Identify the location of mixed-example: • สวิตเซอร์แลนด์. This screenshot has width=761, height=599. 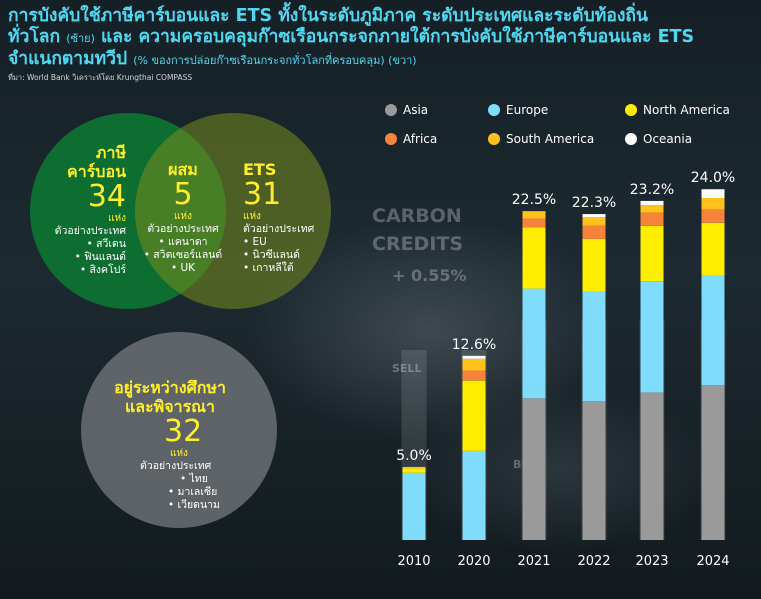
(183, 255).